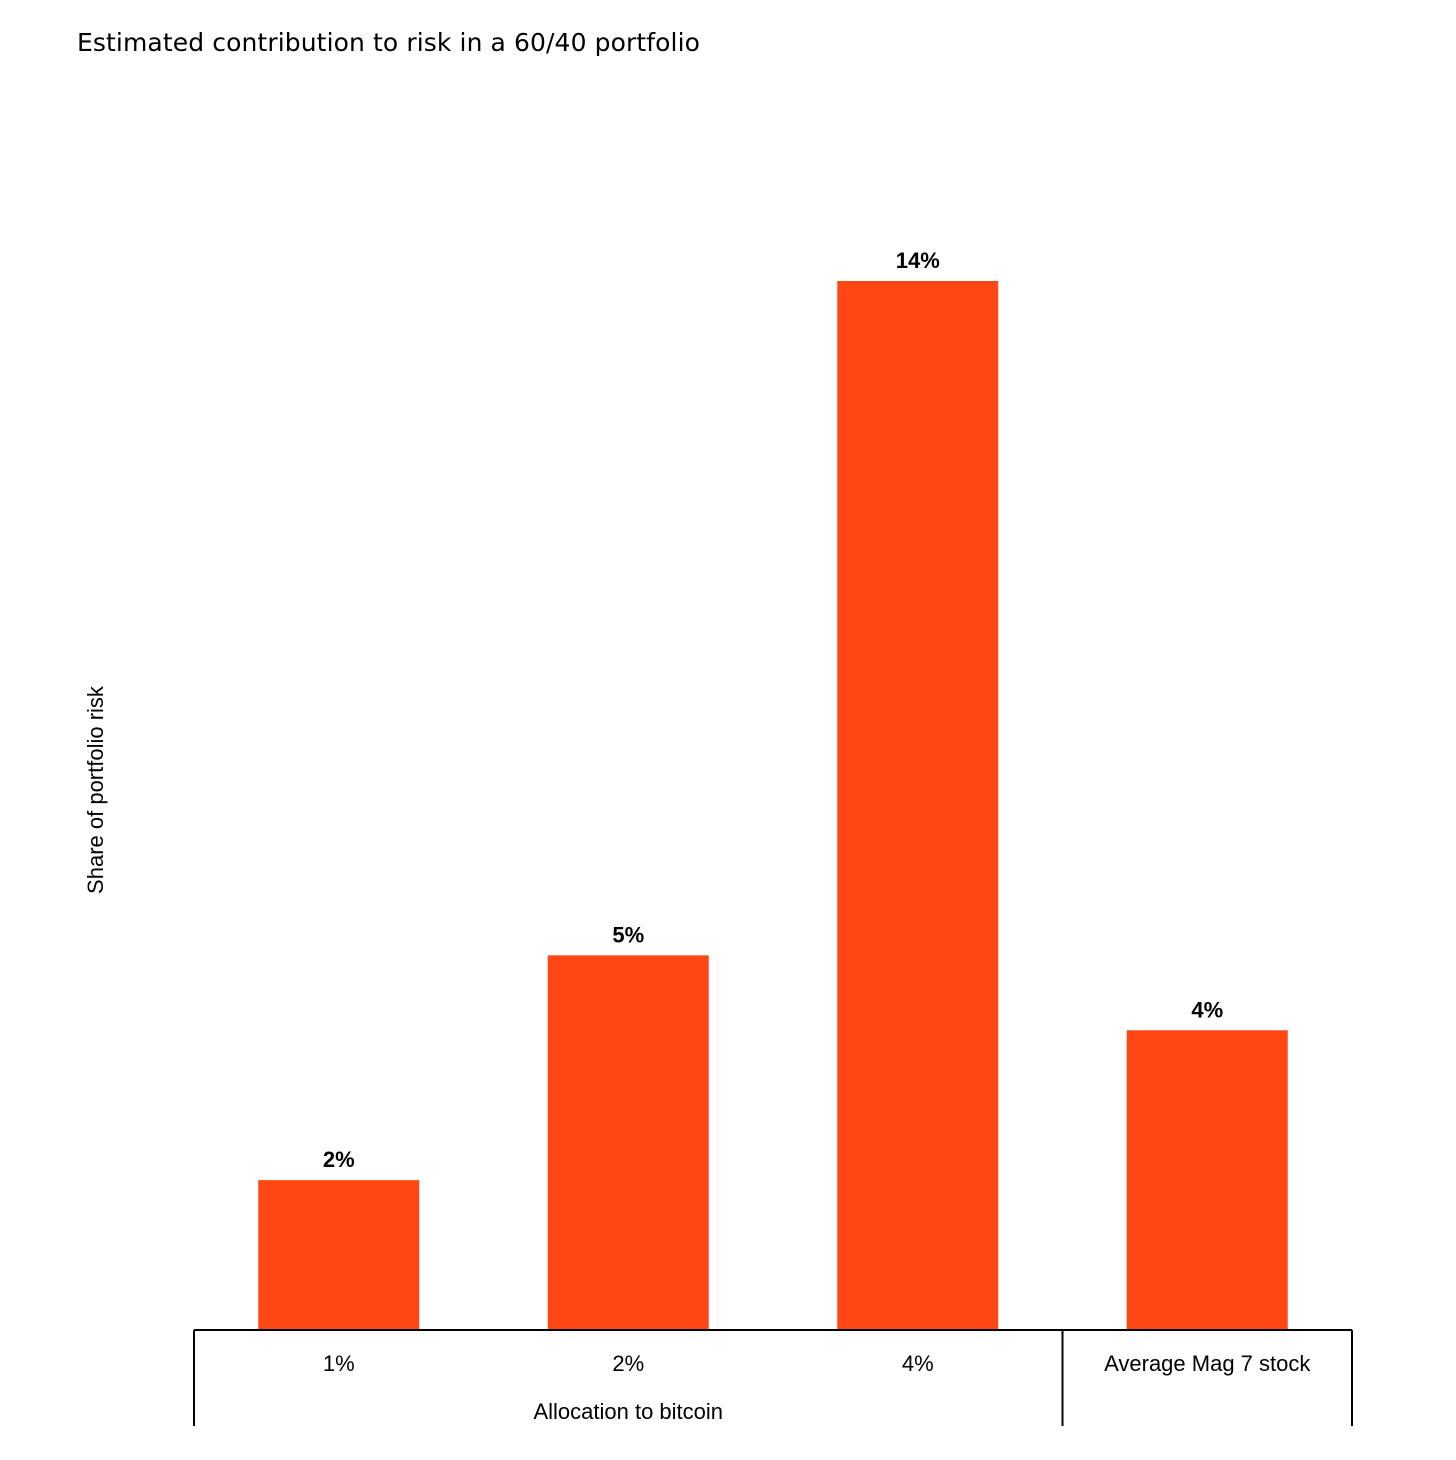 This screenshot has height=1460, width=1456. I want to click on group-label-allocation-to-bitcoin: Allocation to bitcoin, so click(628, 1411).